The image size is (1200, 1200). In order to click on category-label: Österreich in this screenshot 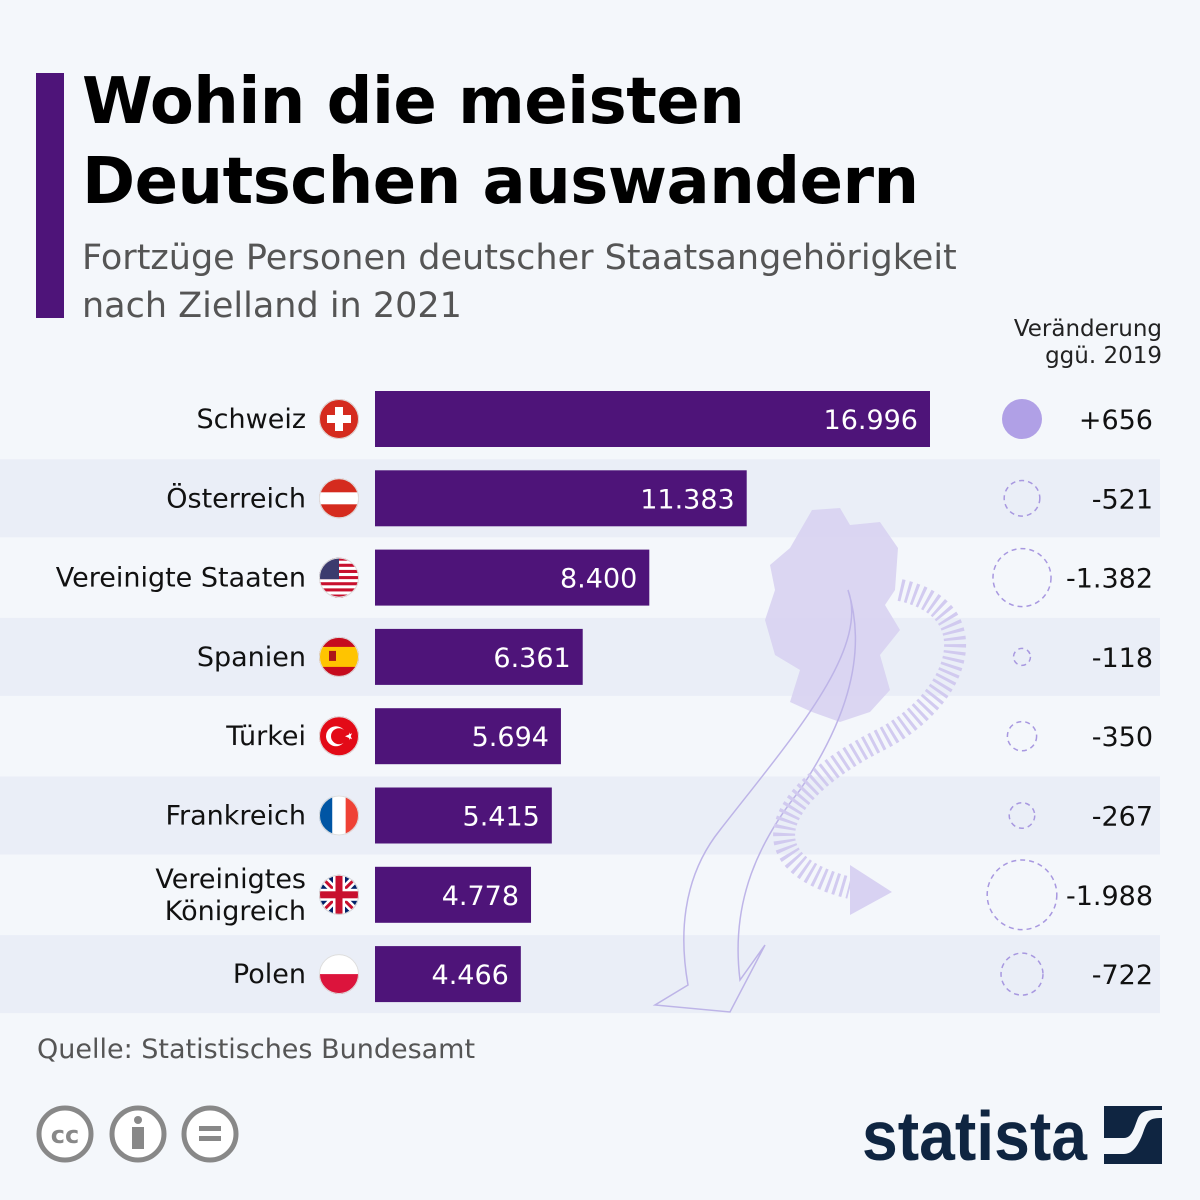, I will do `click(236, 498)`.